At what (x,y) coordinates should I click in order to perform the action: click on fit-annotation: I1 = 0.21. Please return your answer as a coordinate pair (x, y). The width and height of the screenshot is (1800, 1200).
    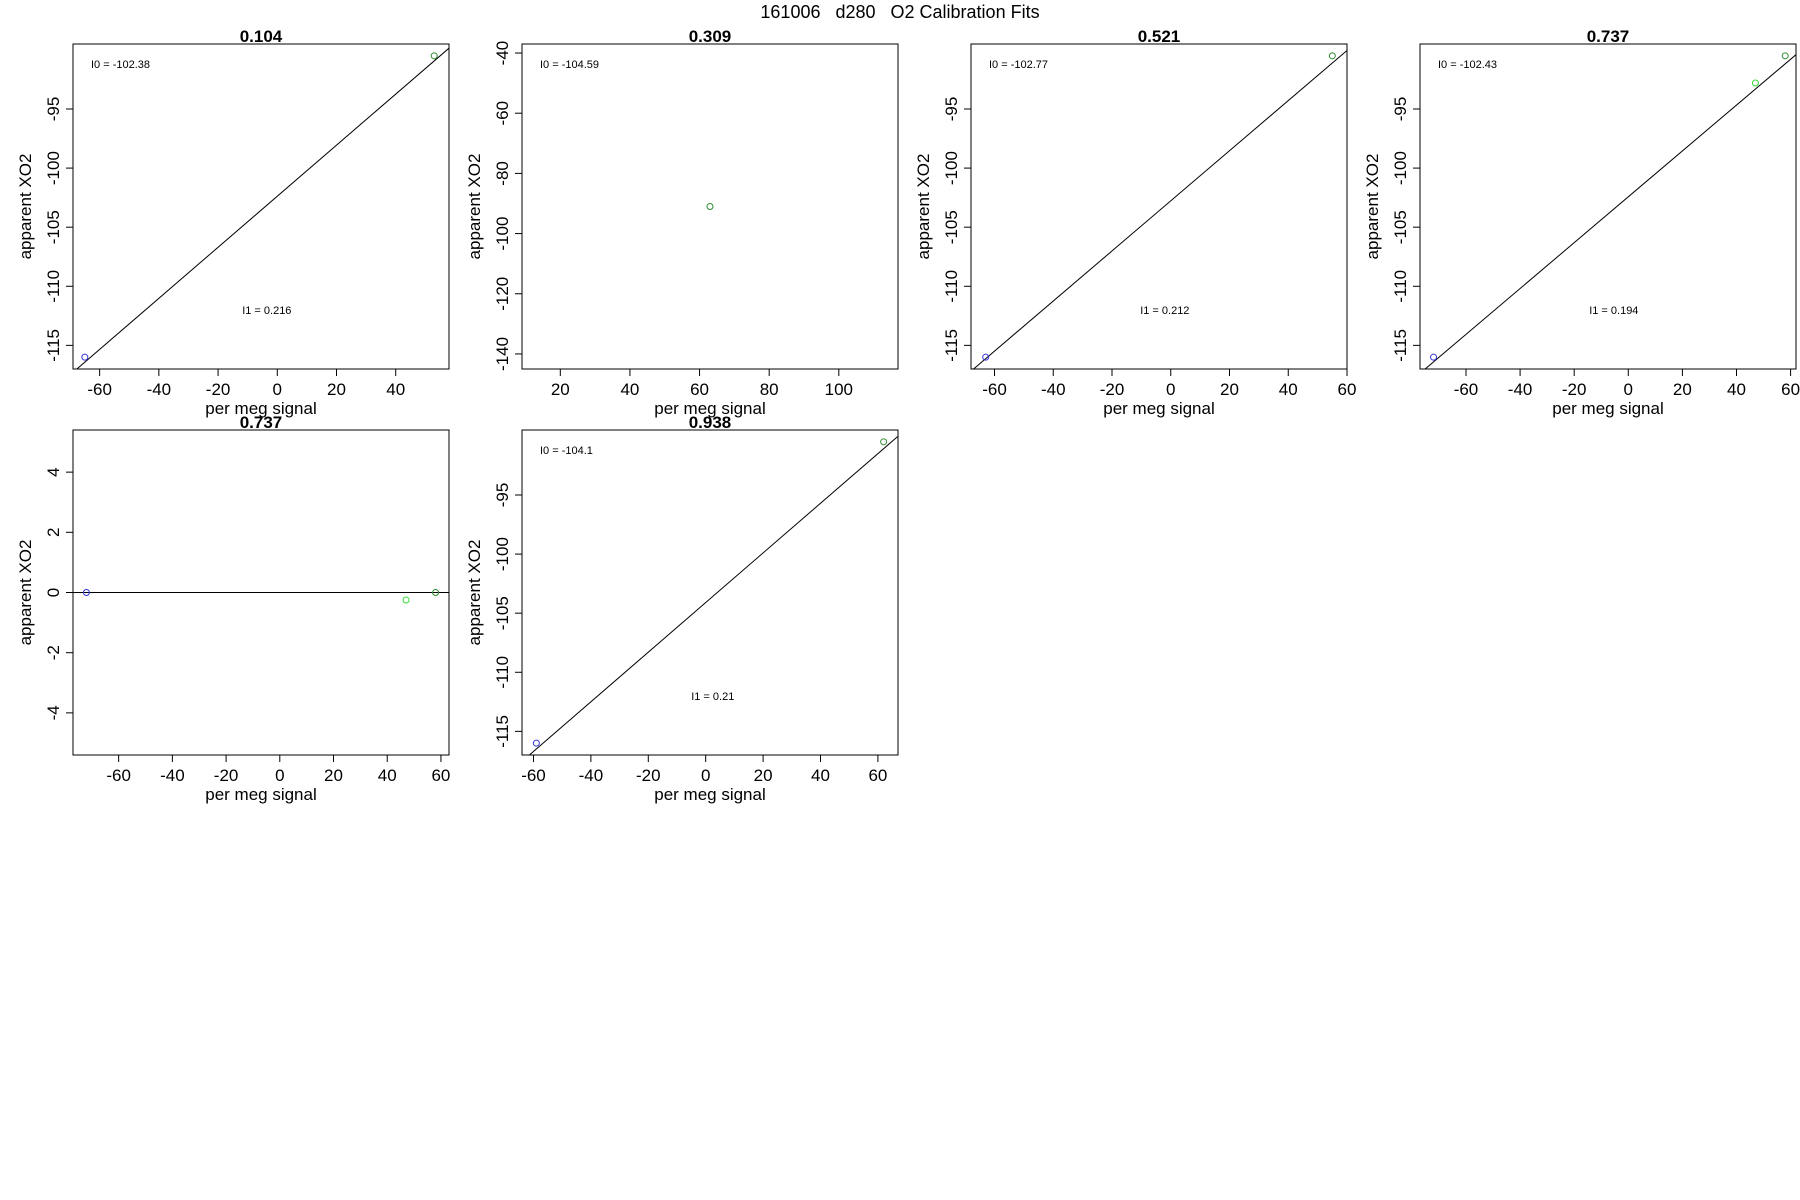
    Looking at the image, I should click on (712, 697).